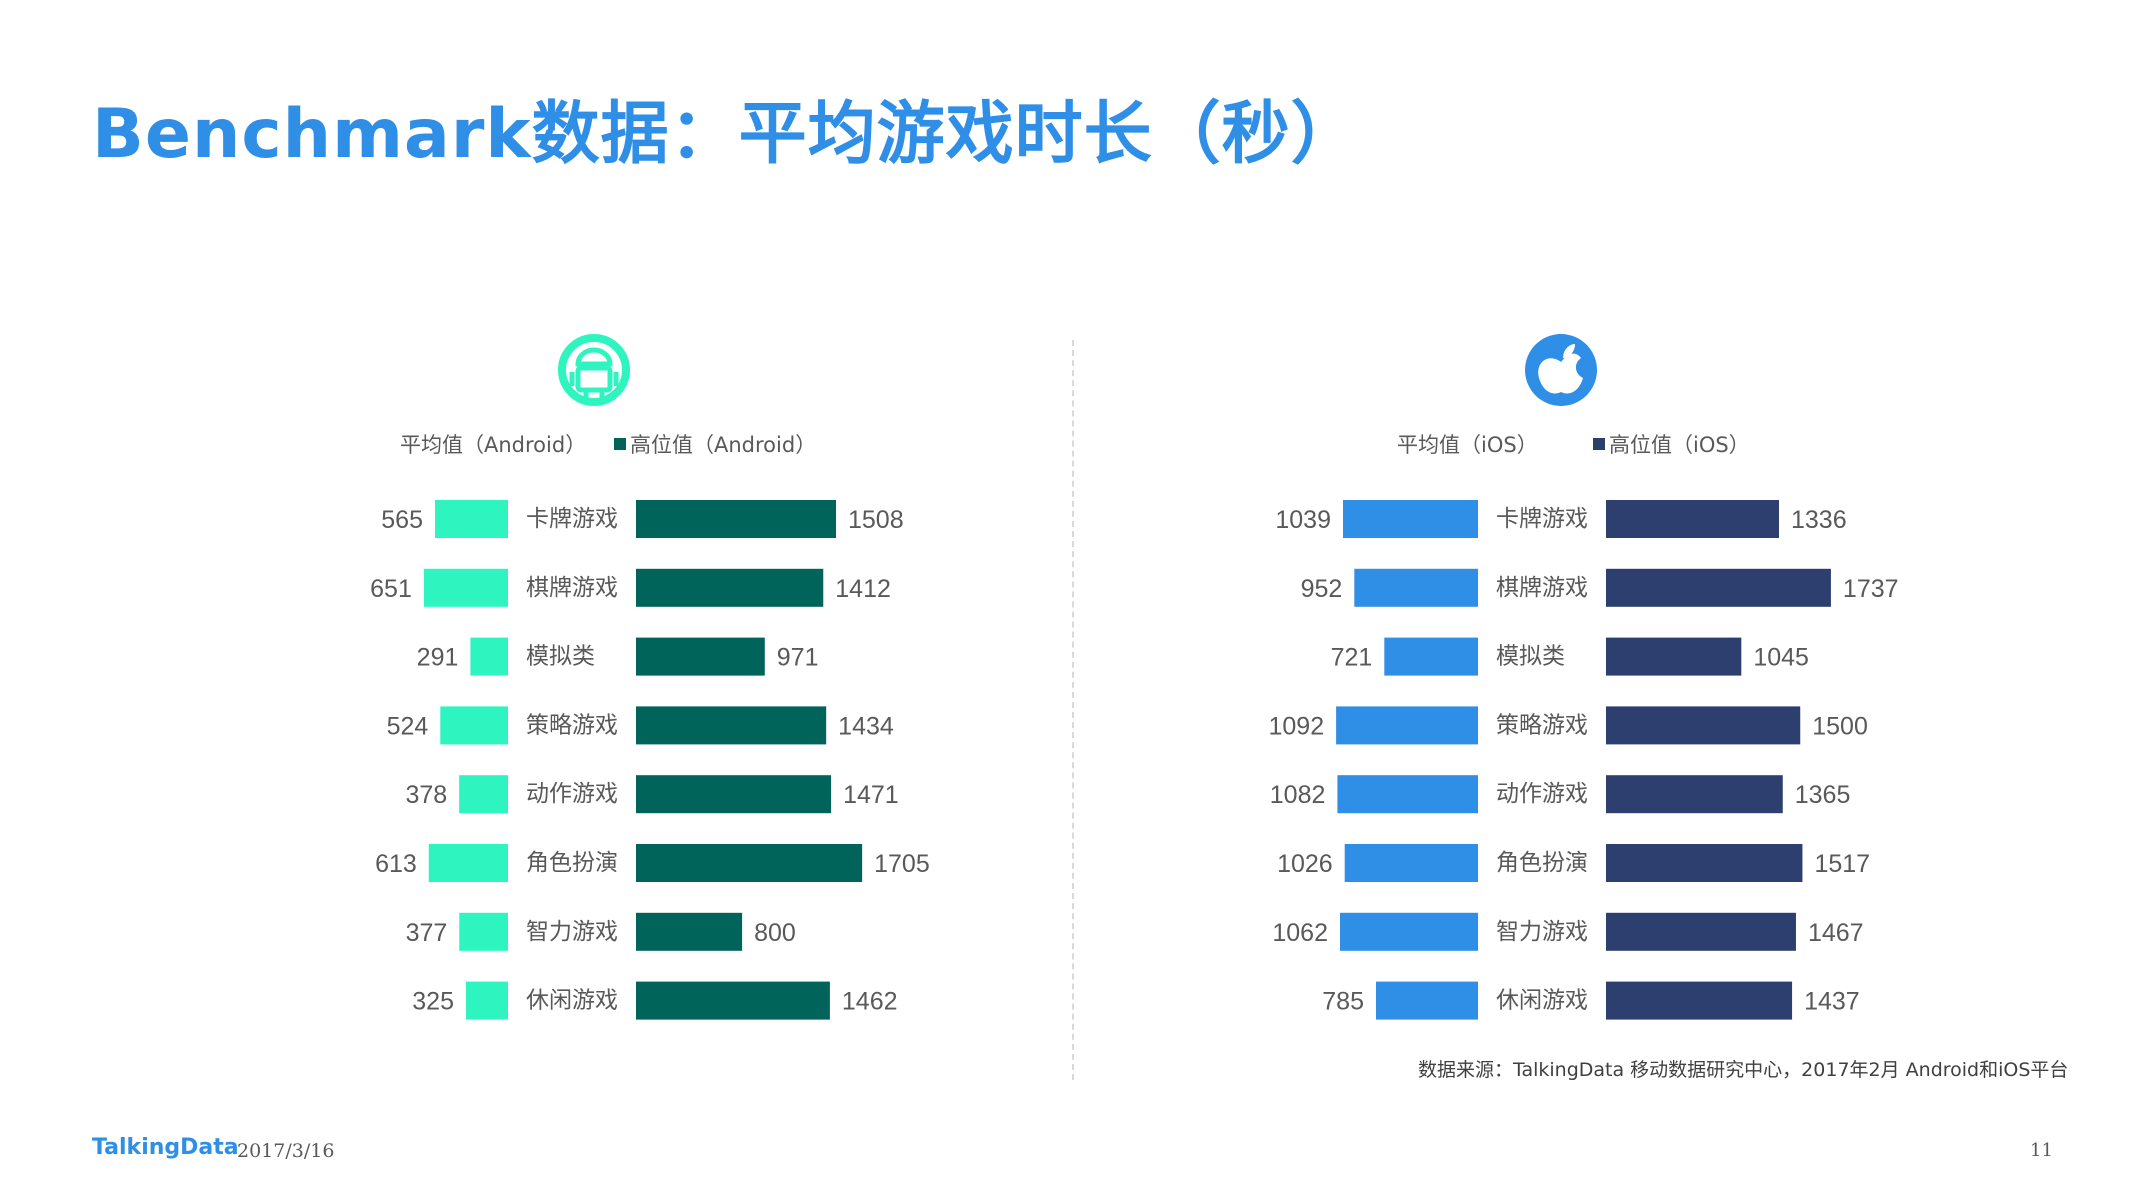 The width and height of the screenshot is (2131, 1198). What do you see at coordinates (1840, 726) in the screenshot?
I see `ios-high-value-label: 1500` at bounding box center [1840, 726].